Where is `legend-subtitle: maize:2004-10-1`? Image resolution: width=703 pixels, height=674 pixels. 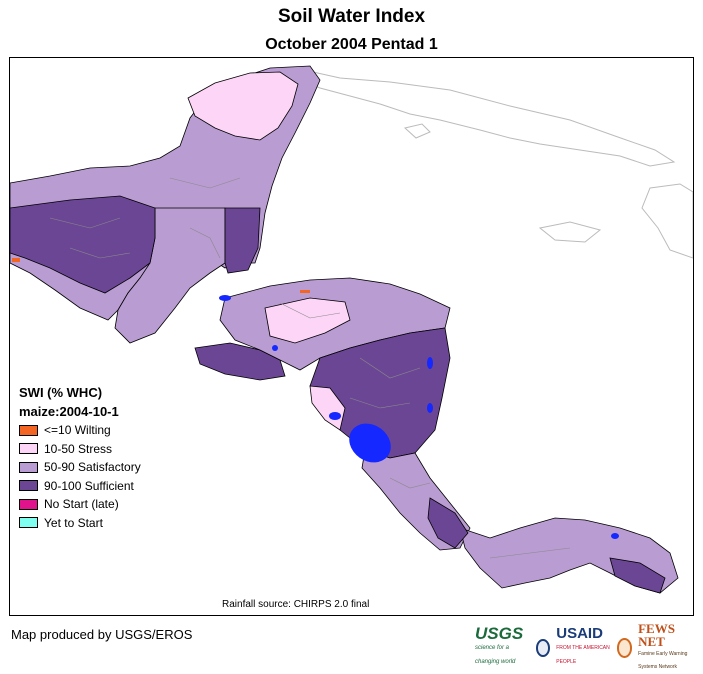
legend-subtitle: maize:2004-10-1 is located at coordinates (69, 411).